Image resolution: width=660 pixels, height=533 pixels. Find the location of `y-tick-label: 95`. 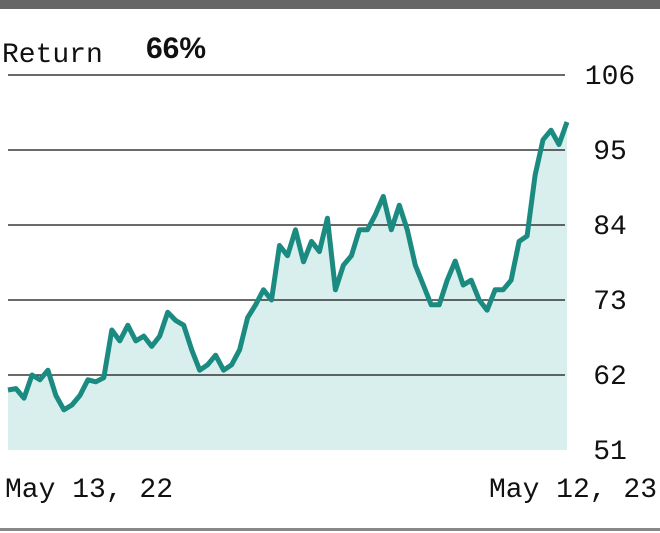

y-tick-label: 95 is located at coordinates (610, 152).